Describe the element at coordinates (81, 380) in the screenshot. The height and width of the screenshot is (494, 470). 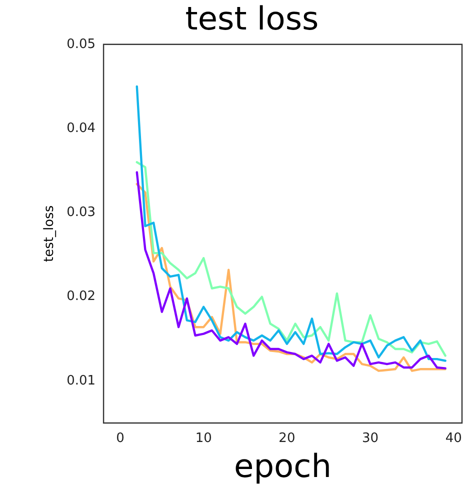
I see `y-tick-label: 0.01` at that location.